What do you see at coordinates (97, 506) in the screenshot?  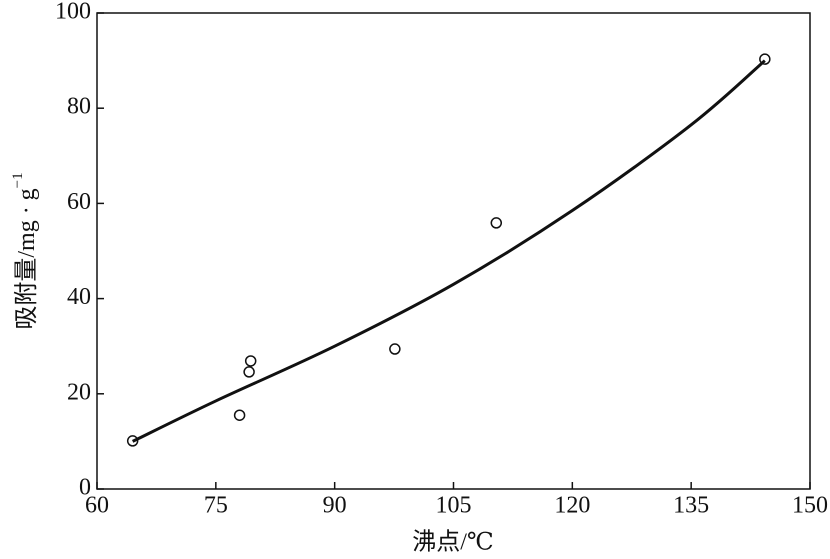 I see `x-tick-label: 60` at bounding box center [97, 506].